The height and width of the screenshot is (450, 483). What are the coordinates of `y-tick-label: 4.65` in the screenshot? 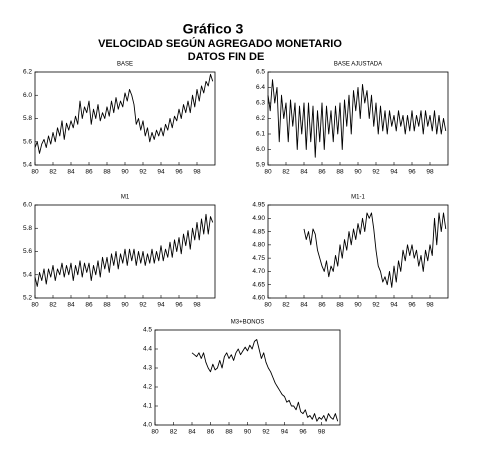 It's located at (258, 284).